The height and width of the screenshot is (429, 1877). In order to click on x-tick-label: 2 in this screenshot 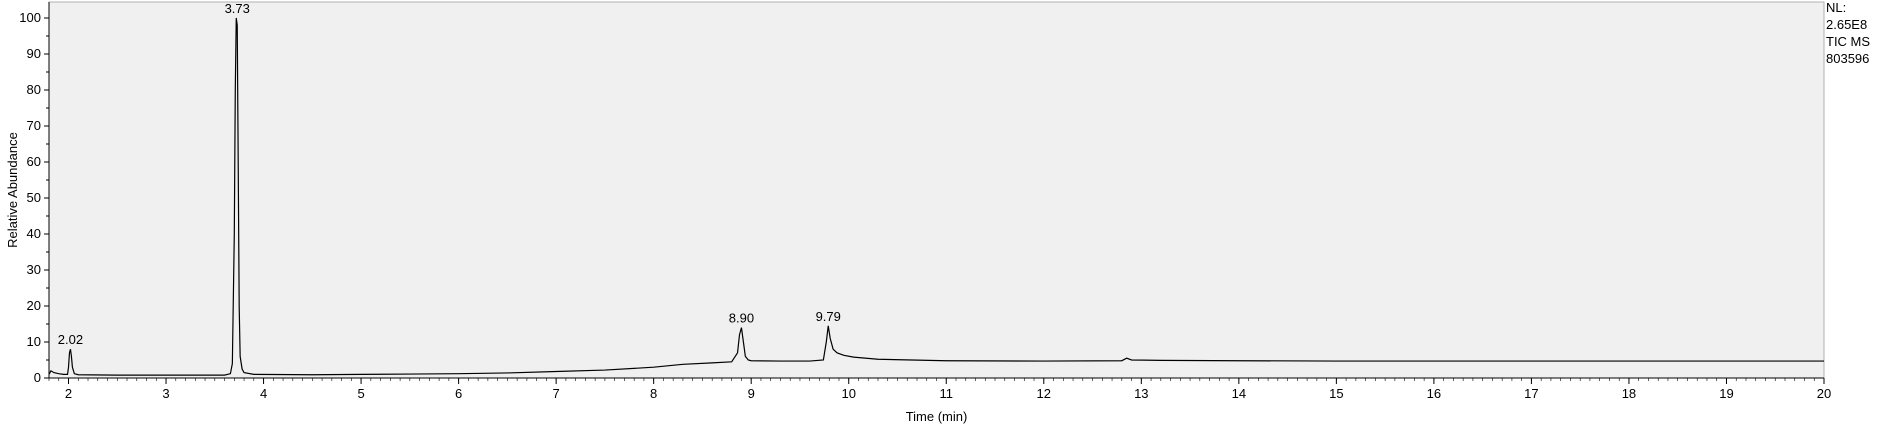, I will do `click(68, 393)`.